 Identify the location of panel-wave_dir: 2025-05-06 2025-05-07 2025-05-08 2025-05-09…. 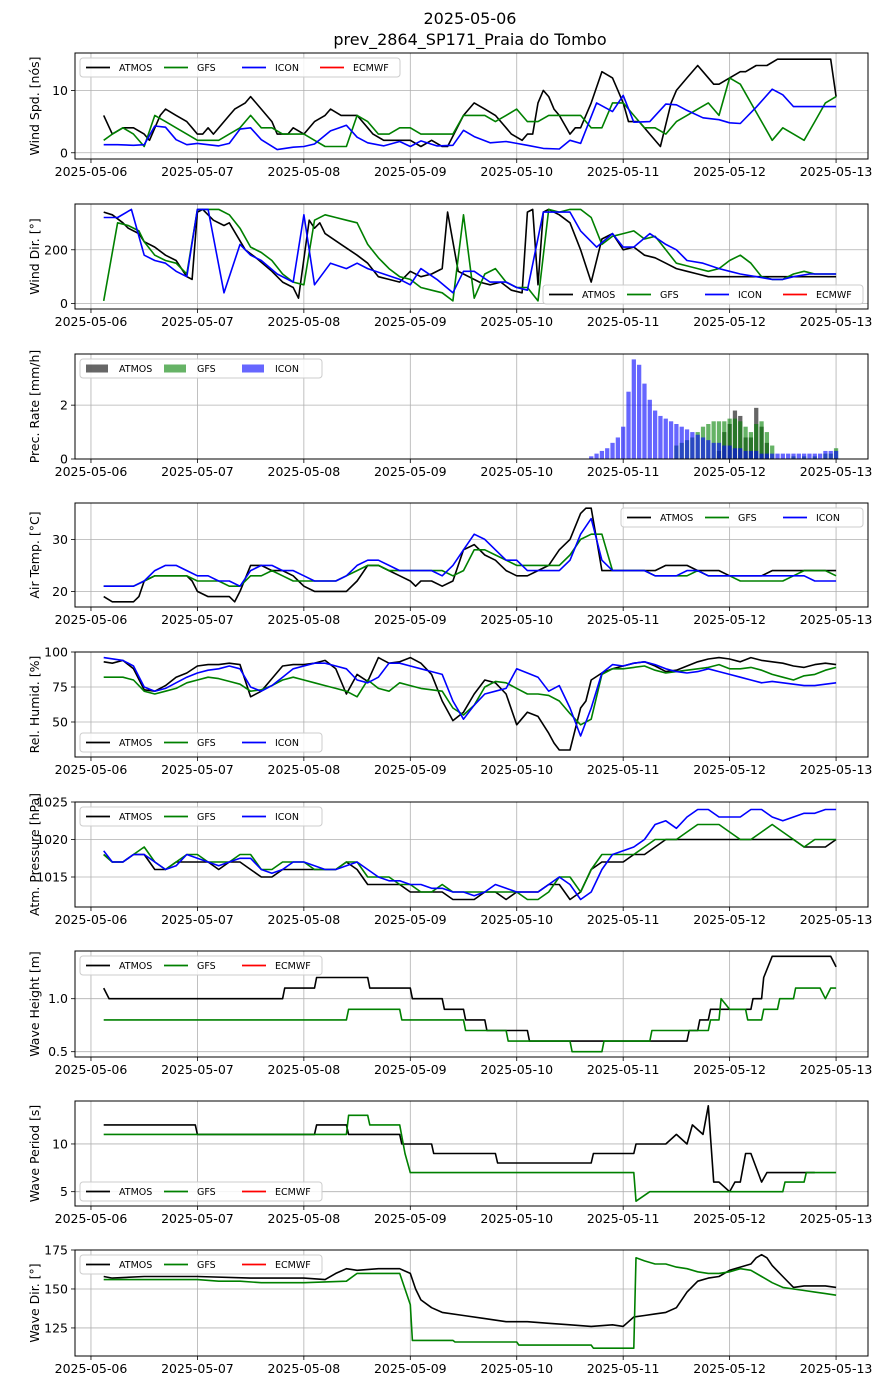
(449, 1310).